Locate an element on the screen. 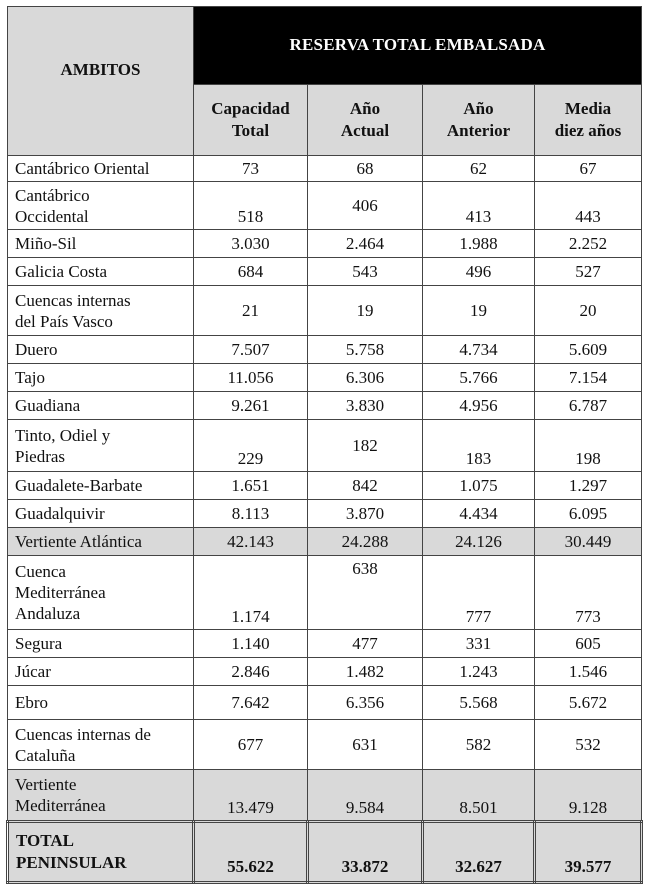 The height and width of the screenshot is (884, 650). value-anterior: 413 is located at coordinates (478, 205).